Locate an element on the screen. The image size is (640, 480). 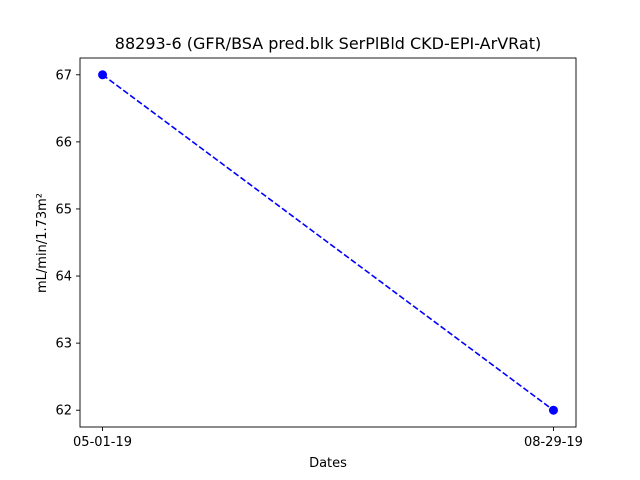
y-tick-label: 64 is located at coordinates (63, 277).